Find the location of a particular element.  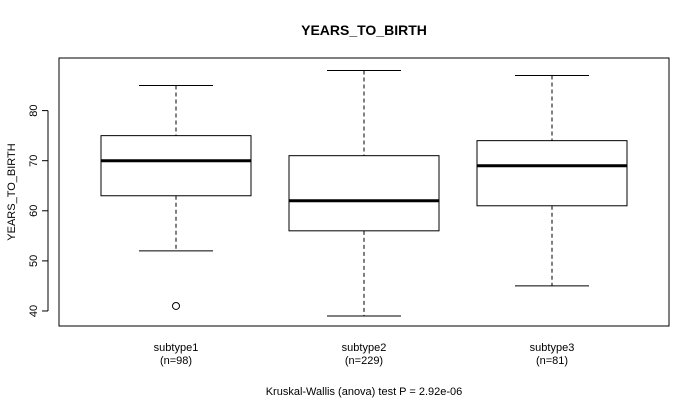

chart-title: YEARS_TO_BIRTH is located at coordinates (364, 30).